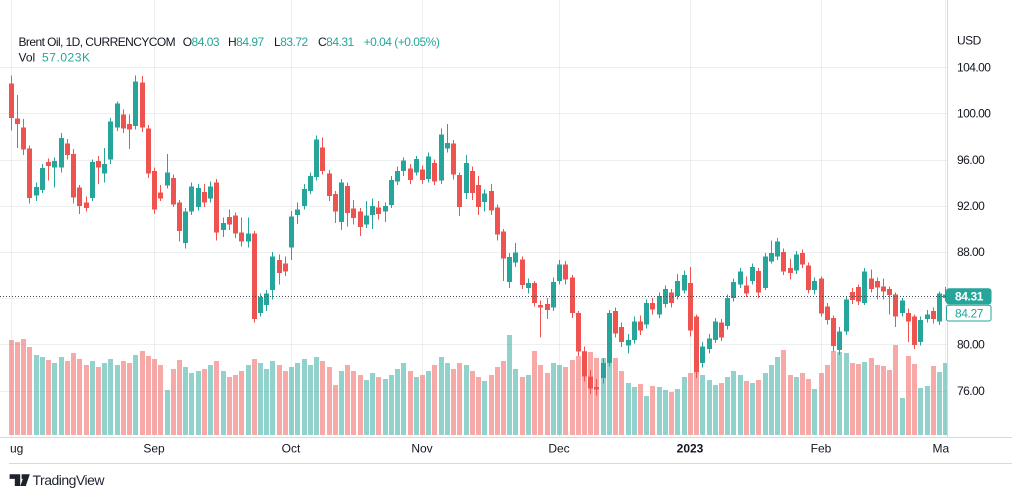 Image resolution: width=1012 pixels, height=498 pixels. I want to click on svg-text: 80.00, so click(971, 345).